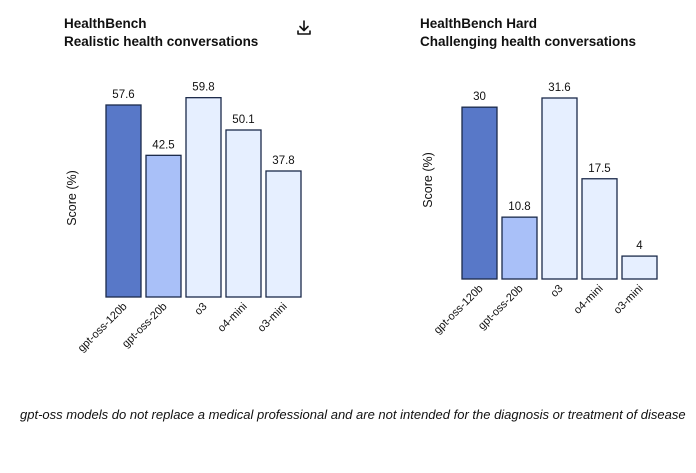 The width and height of the screenshot is (696, 473). I want to click on value-label-gpt-oss-120b: 57.6, so click(123, 95).